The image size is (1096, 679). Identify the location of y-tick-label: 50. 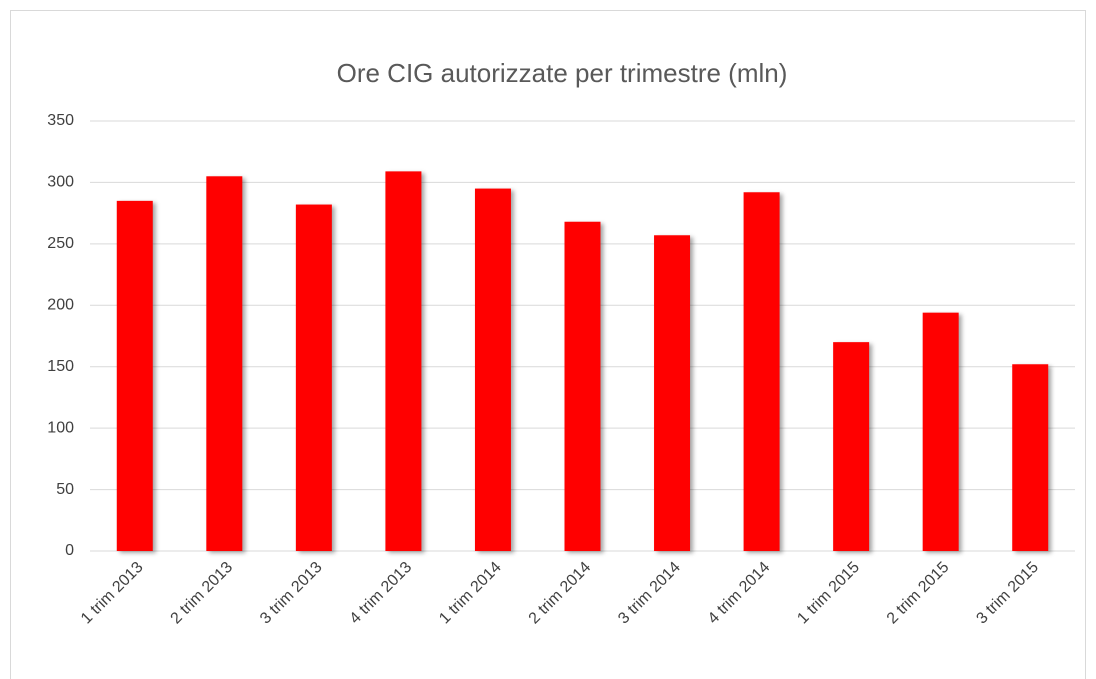
(65, 489).